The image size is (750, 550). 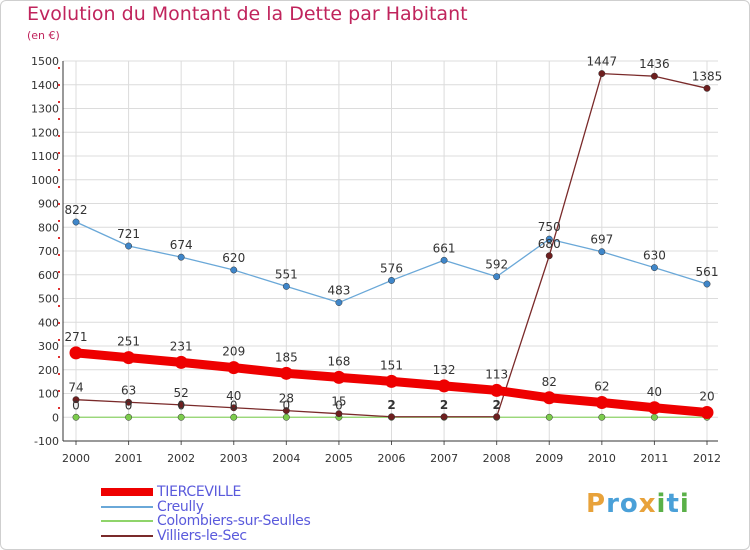 What do you see at coordinates (127, 506) in the screenshot?
I see `legend-swatch-creully` at bounding box center [127, 506].